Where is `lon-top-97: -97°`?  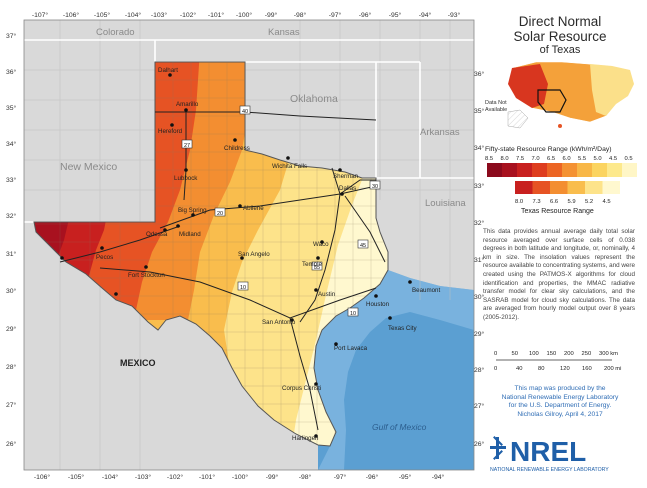
lon-top-97: -97° is located at coordinates (335, 15).